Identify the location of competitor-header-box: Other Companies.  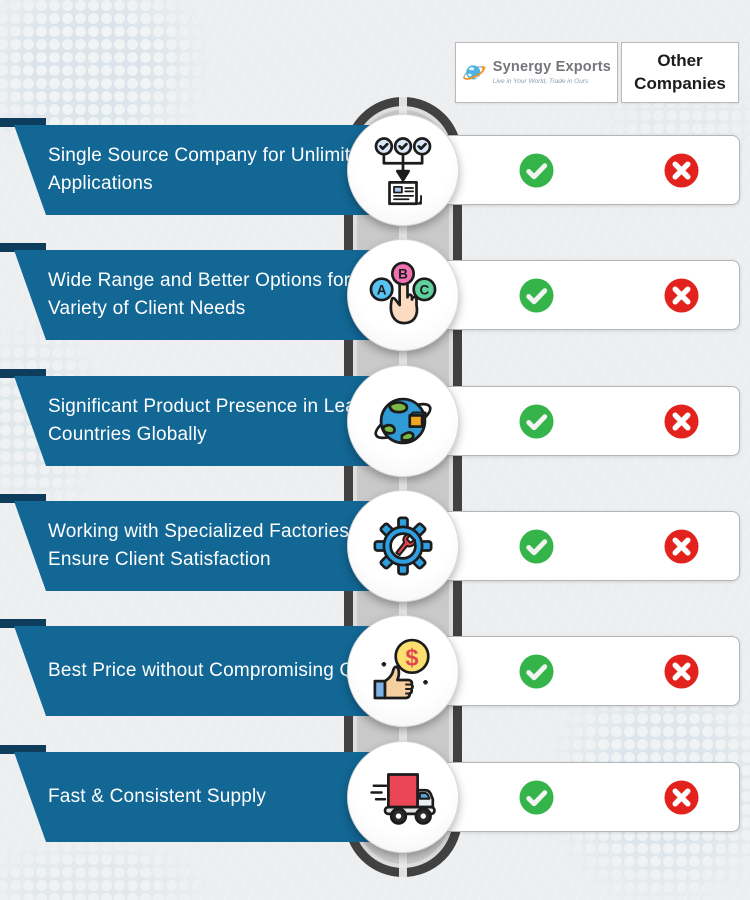
(680, 72).